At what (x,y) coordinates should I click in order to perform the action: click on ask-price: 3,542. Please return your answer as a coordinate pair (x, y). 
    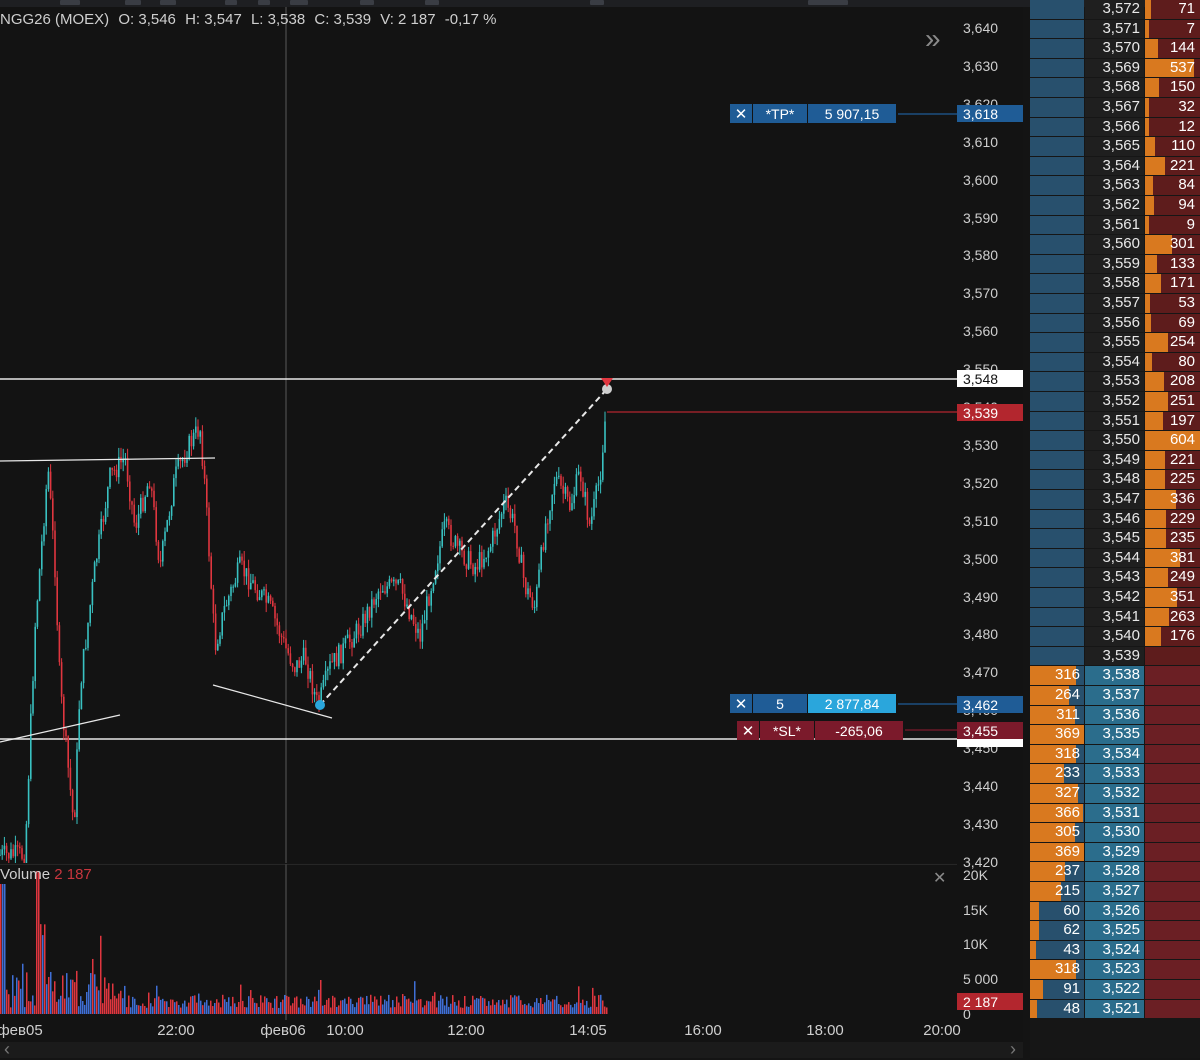
    Looking at the image, I should click on (1114, 597).